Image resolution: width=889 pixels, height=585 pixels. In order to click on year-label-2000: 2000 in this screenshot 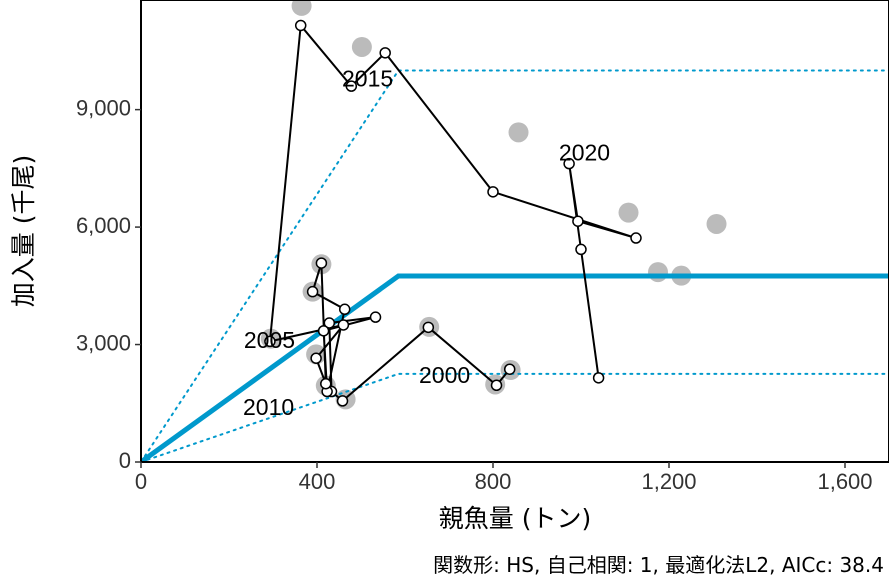, I will do `click(444, 375)`.